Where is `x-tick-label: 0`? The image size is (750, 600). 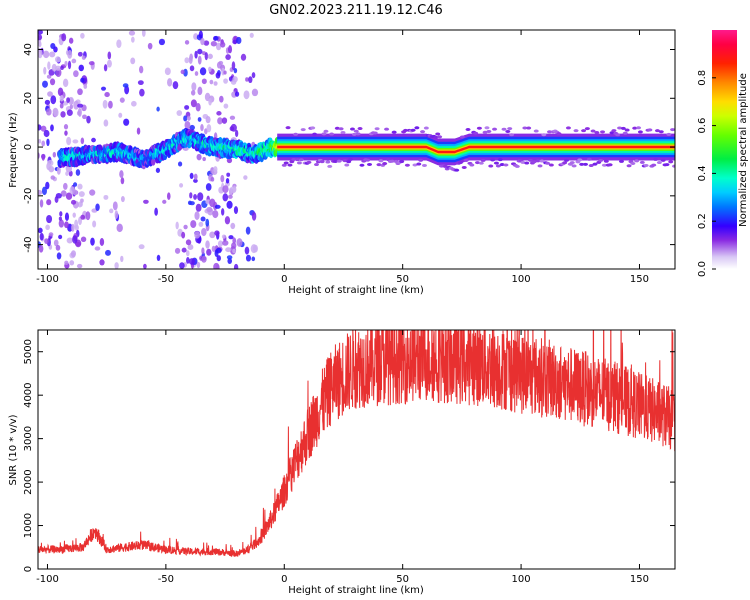 x-tick-label: 0 is located at coordinates (284, 579).